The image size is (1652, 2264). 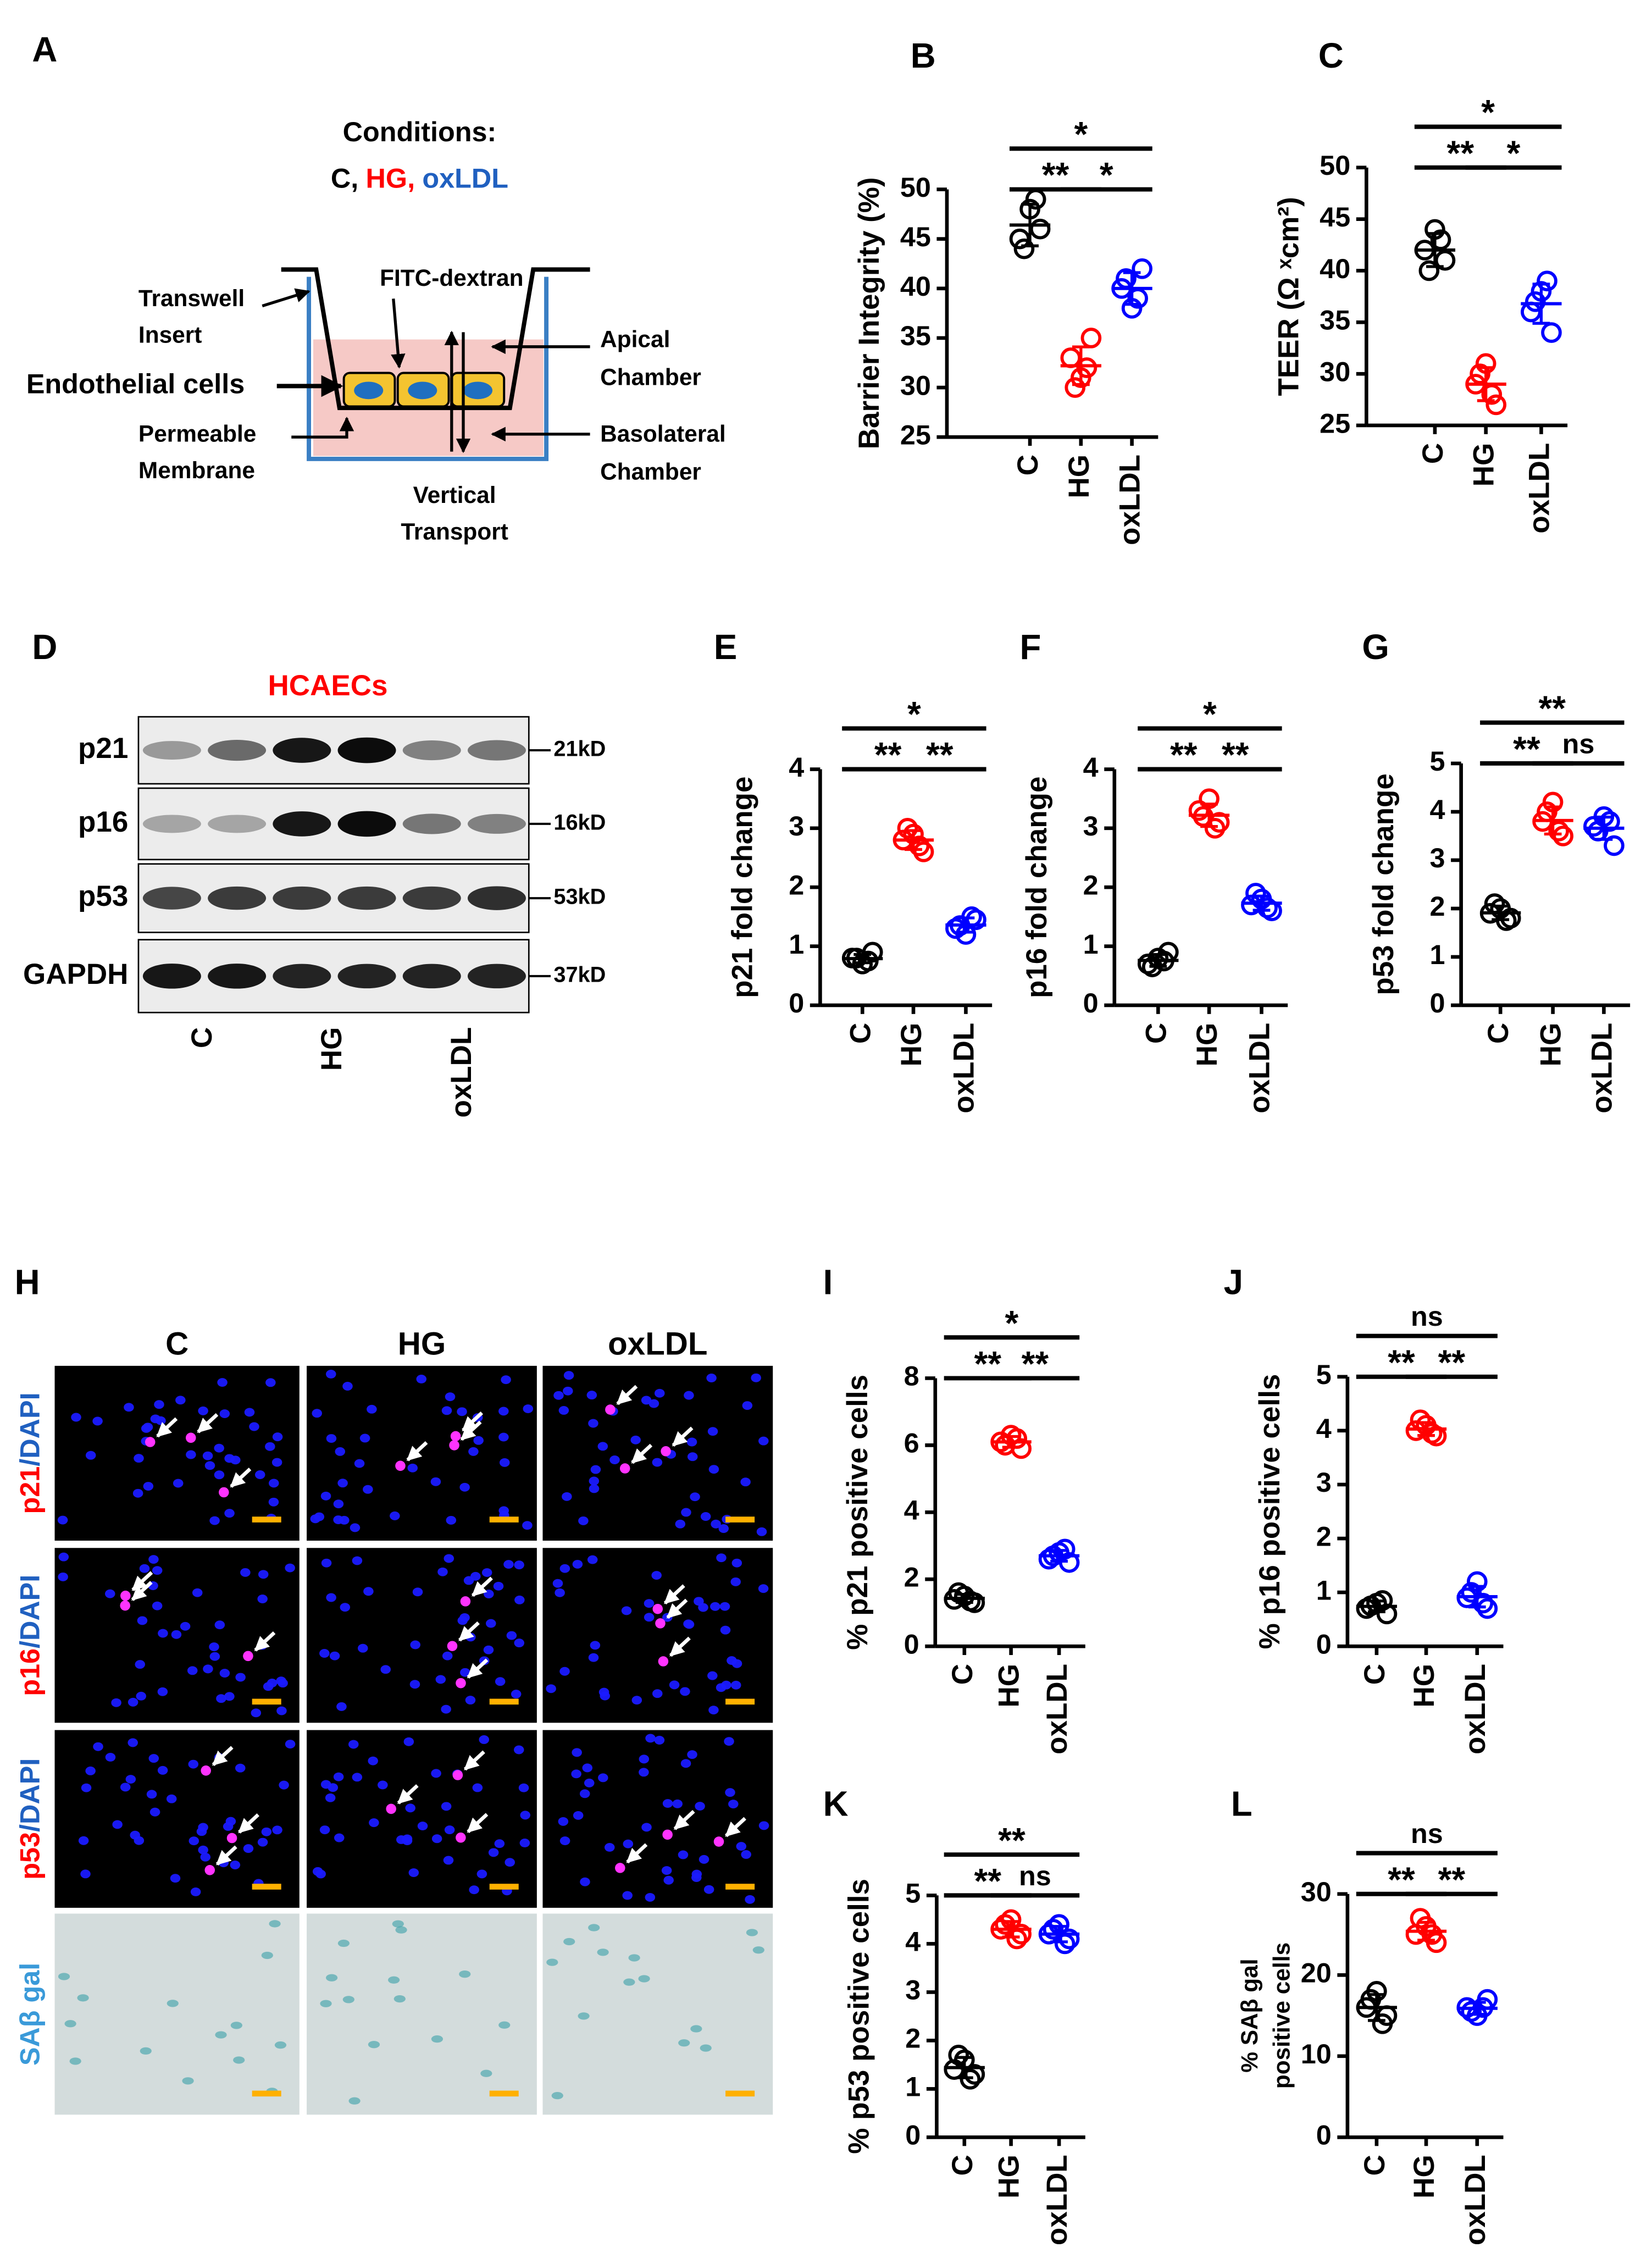 What do you see at coordinates (911, 1510) in the screenshot?
I see `y-tick-label: 4` at bounding box center [911, 1510].